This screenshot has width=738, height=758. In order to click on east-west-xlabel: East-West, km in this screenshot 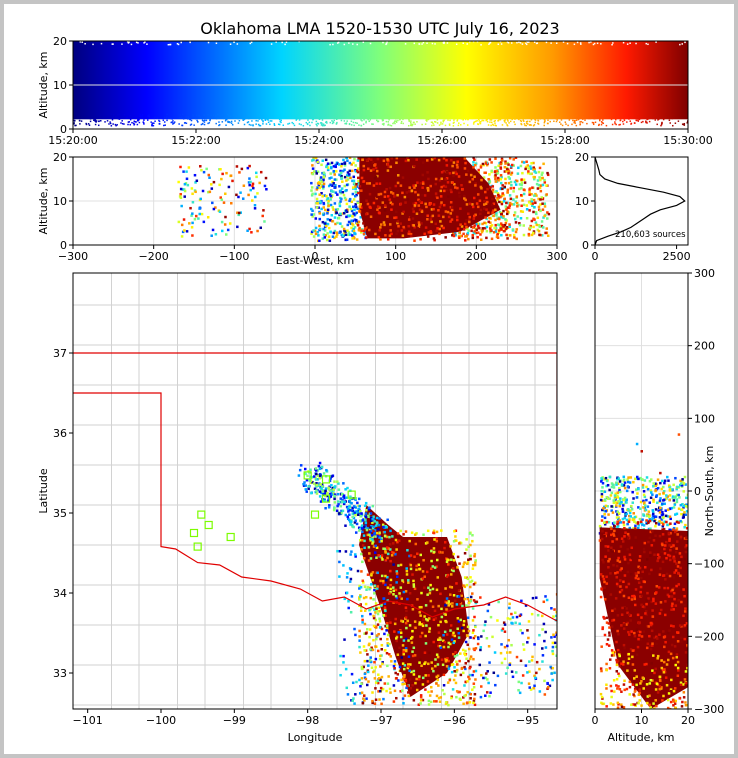, I will do `click(315, 260)`.